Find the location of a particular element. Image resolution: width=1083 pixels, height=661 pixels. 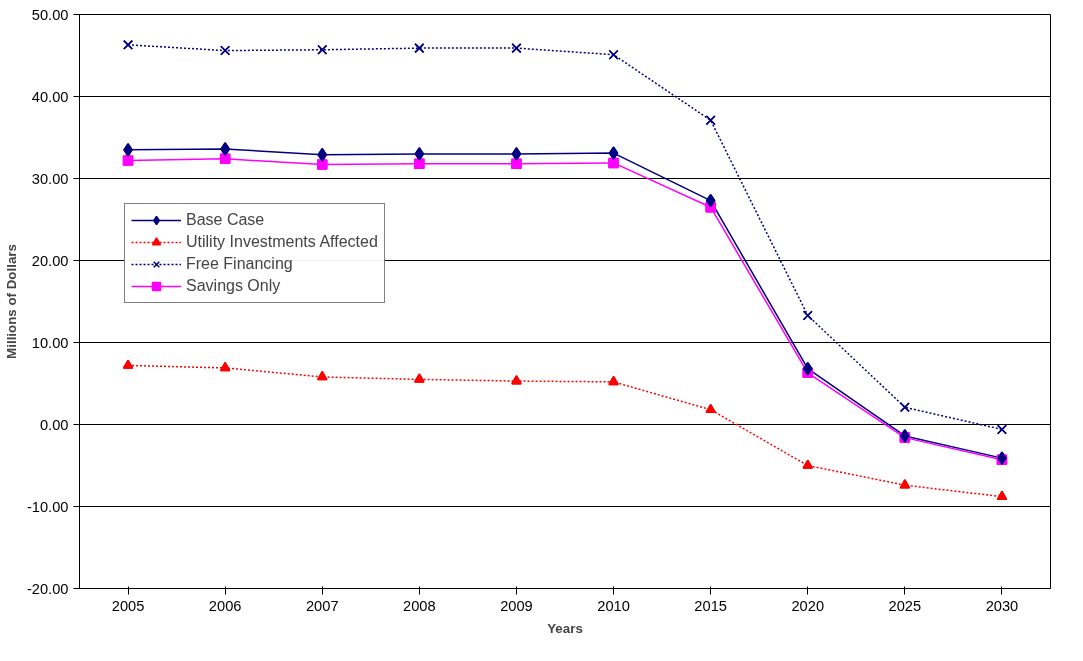

x-tick-label: 2009 is located at coordinates (516, 605).